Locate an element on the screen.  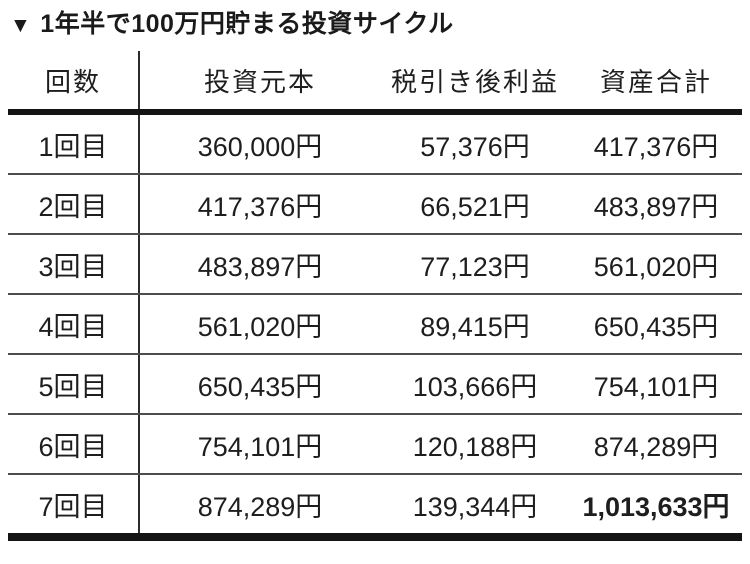
cell-total: 417,376円 is located at coordinates (656, 144).